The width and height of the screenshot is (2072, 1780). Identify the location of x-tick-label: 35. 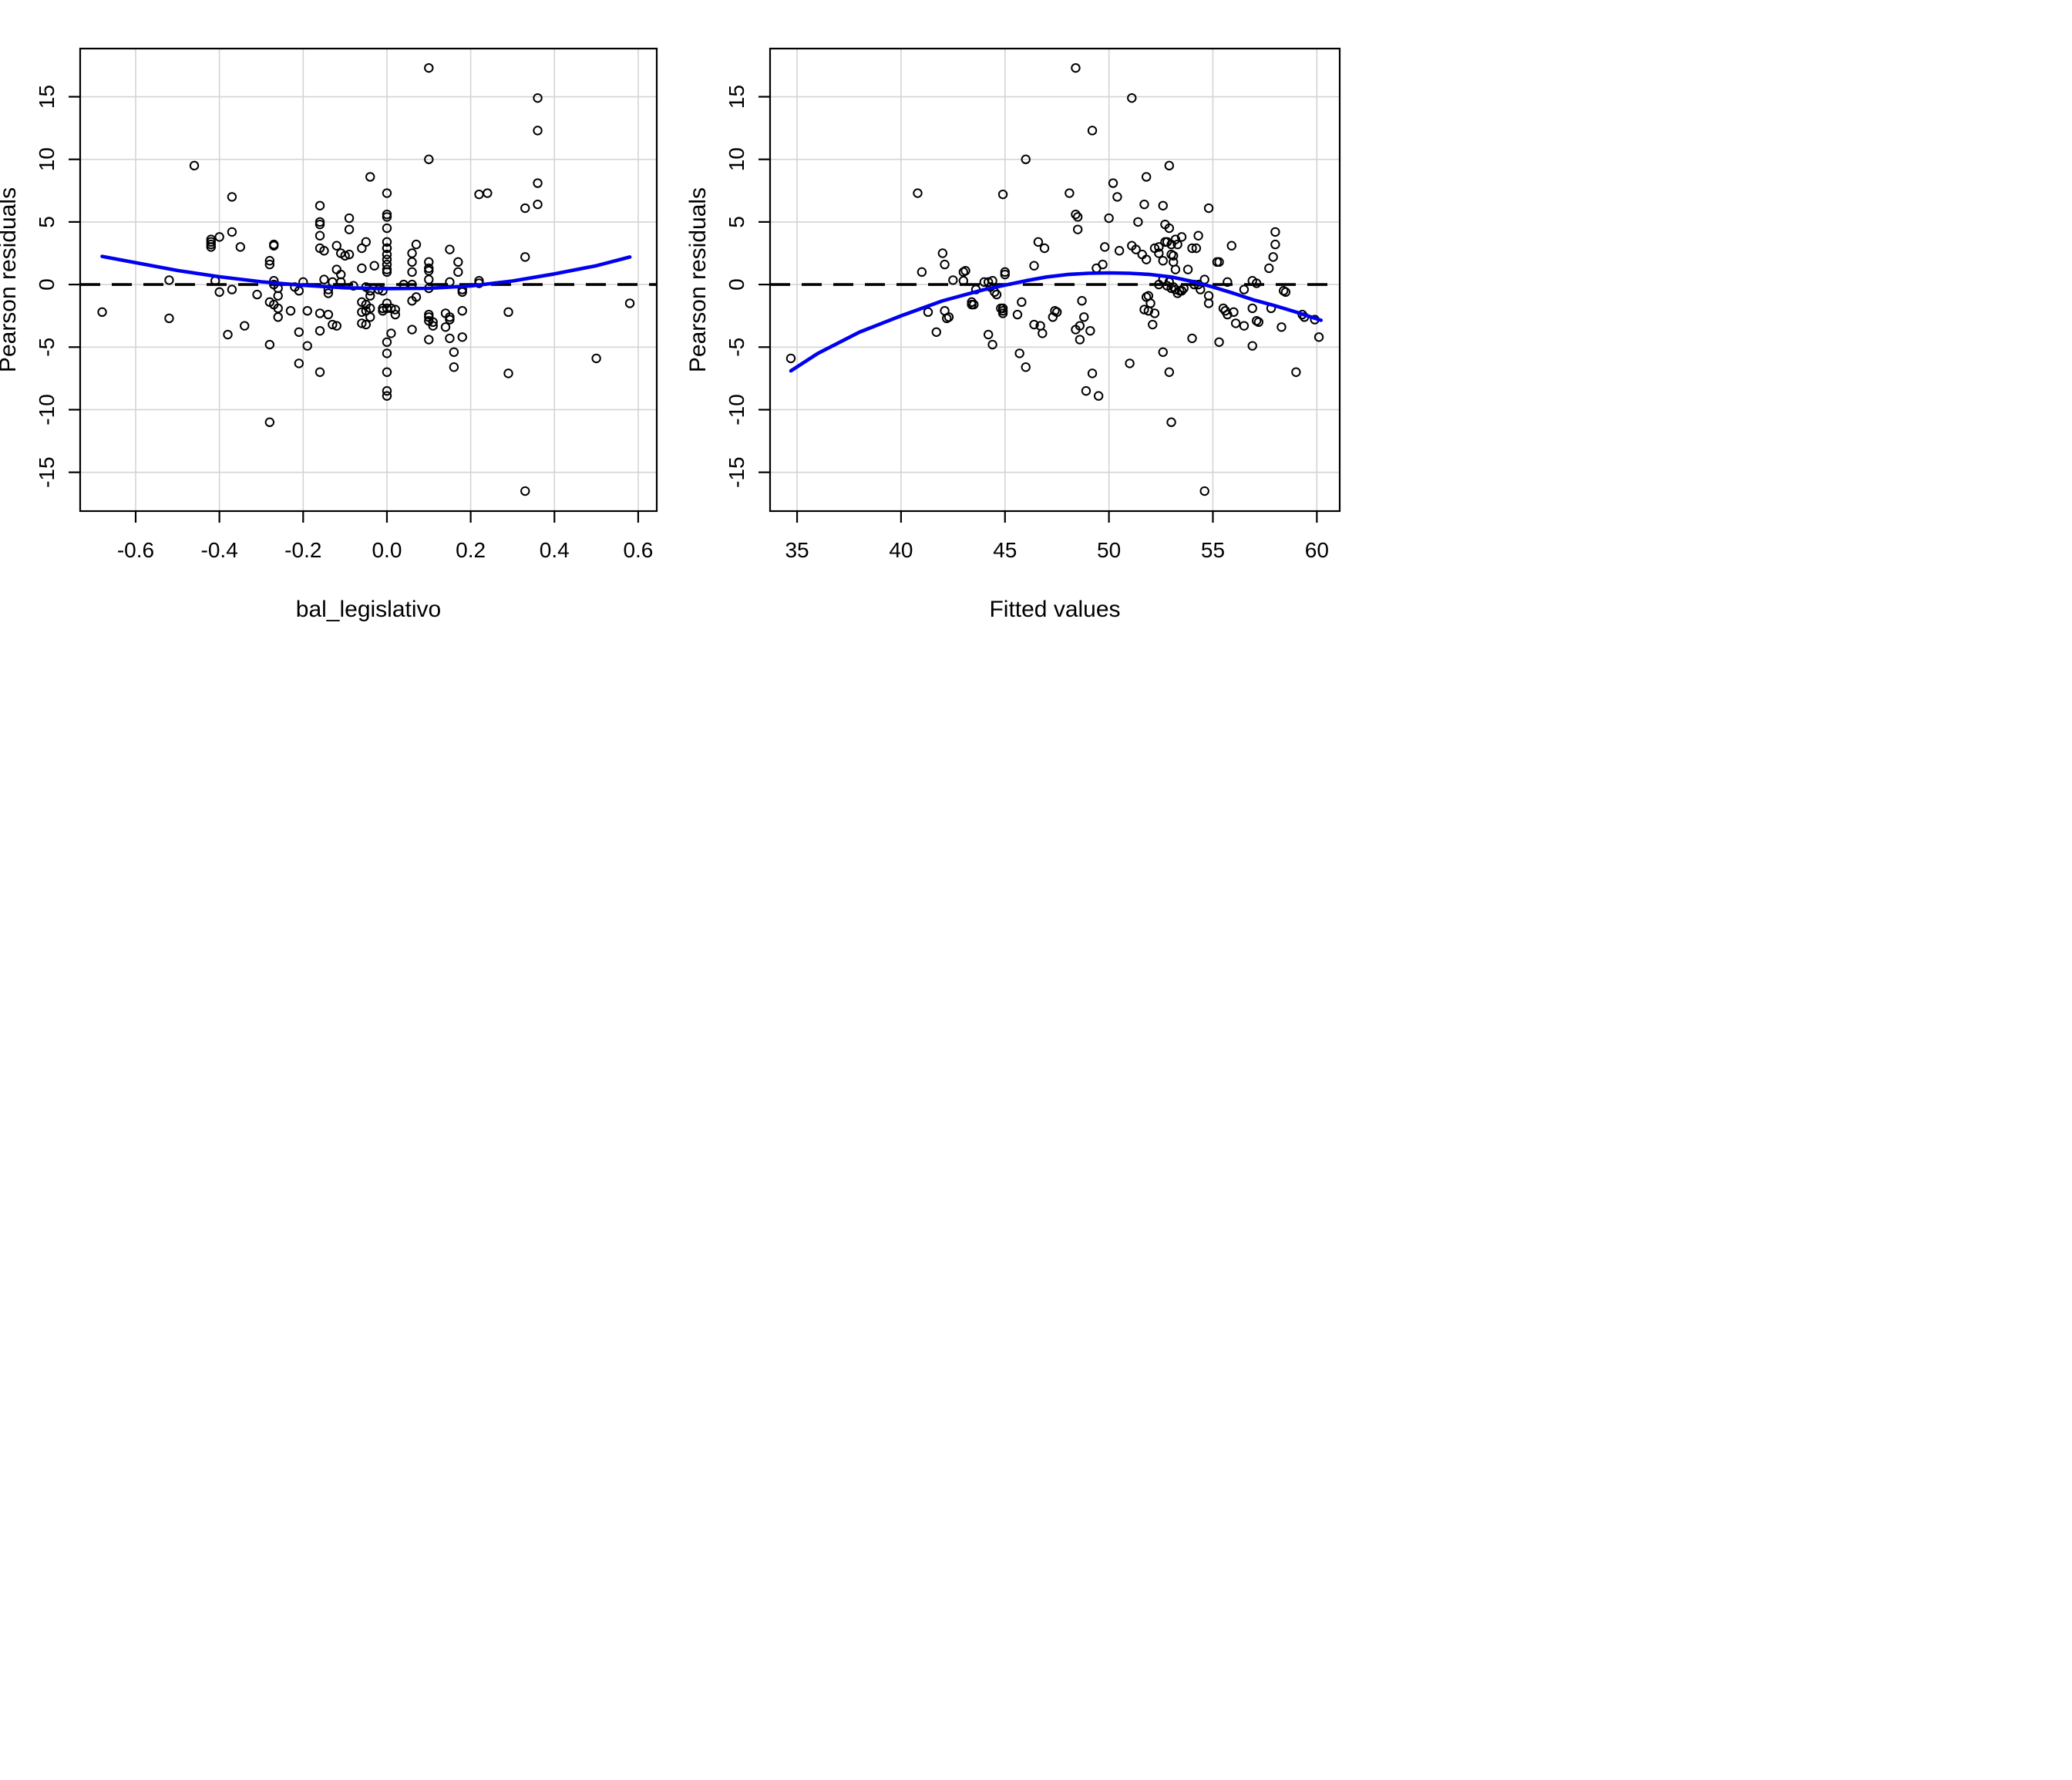
(797, 550).